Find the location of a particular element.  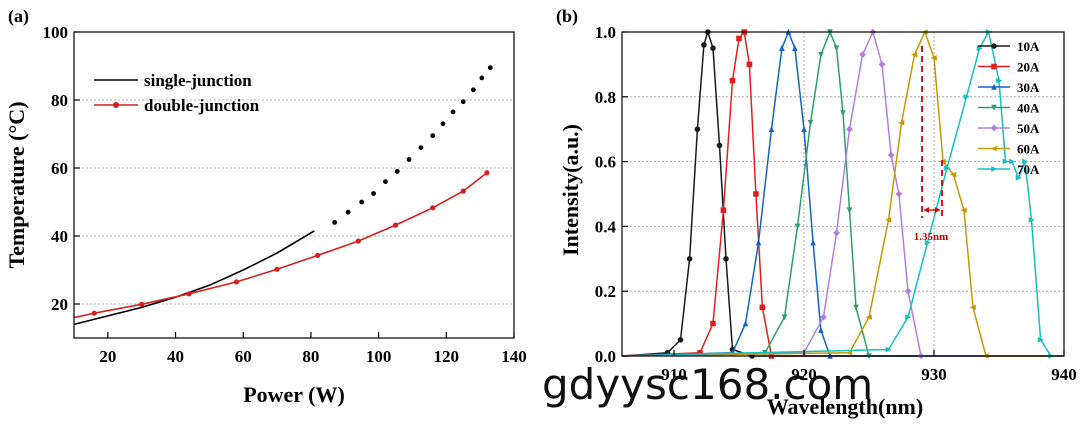

panel-b-x-axis-title: Wavelength(nm) is located at coordinates (845, 406).